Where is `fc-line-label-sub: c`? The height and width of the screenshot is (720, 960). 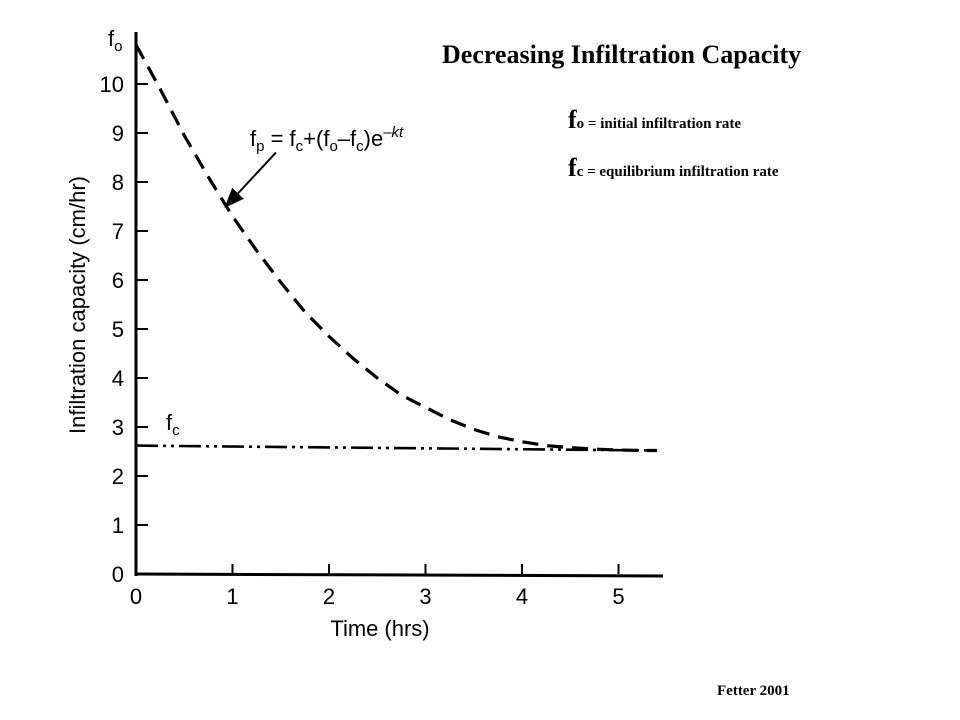
fc-line-label-sub: c is located at coordinates (176, 430).